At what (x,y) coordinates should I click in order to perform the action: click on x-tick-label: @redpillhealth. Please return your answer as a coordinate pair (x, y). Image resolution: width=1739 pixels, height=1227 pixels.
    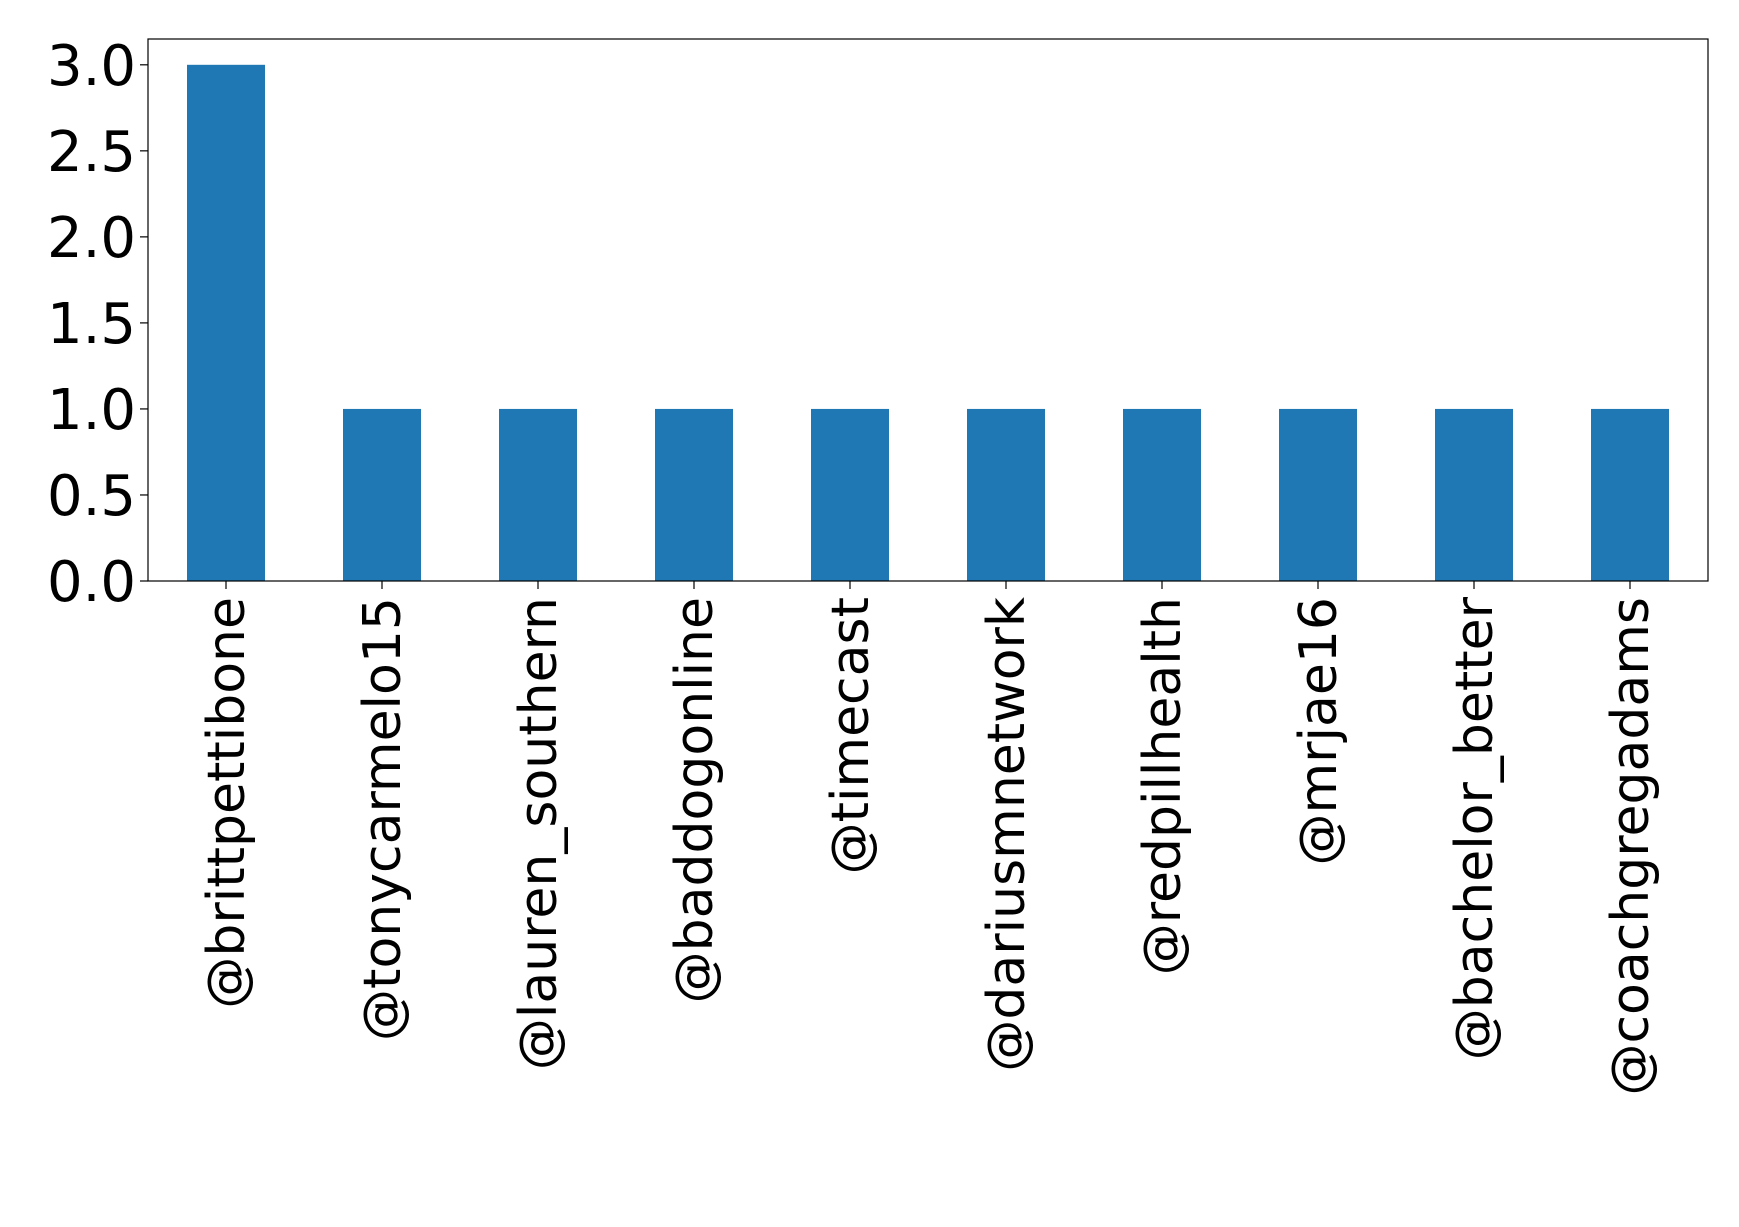
    Looking at the image, I should click on (1163, 786).